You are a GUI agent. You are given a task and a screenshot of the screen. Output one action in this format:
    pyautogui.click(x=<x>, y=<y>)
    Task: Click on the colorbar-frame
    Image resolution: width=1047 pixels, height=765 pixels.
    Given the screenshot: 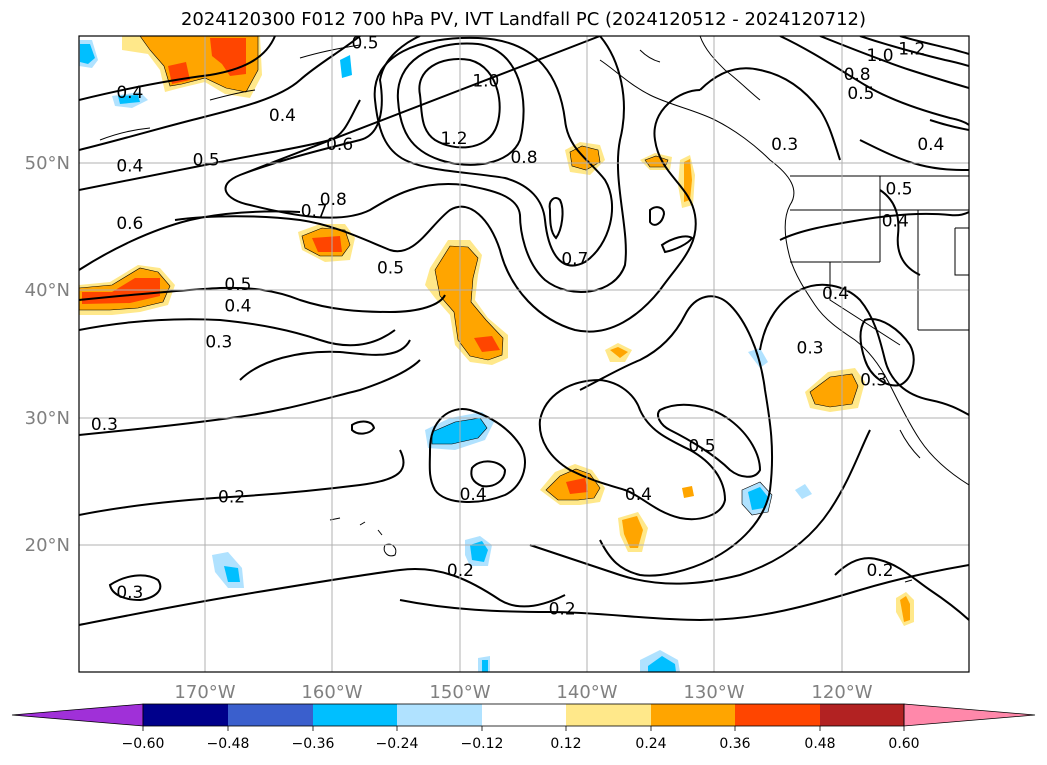 What is the action you would take?
    pyautogui.click(x=523, y=715)
    